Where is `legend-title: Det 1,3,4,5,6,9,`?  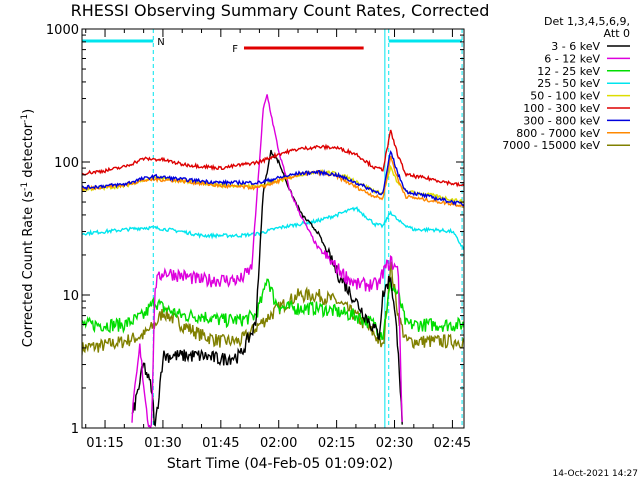 legend-title: Det 1,3,4,5,6,9, is located at coordinates (587, 21).